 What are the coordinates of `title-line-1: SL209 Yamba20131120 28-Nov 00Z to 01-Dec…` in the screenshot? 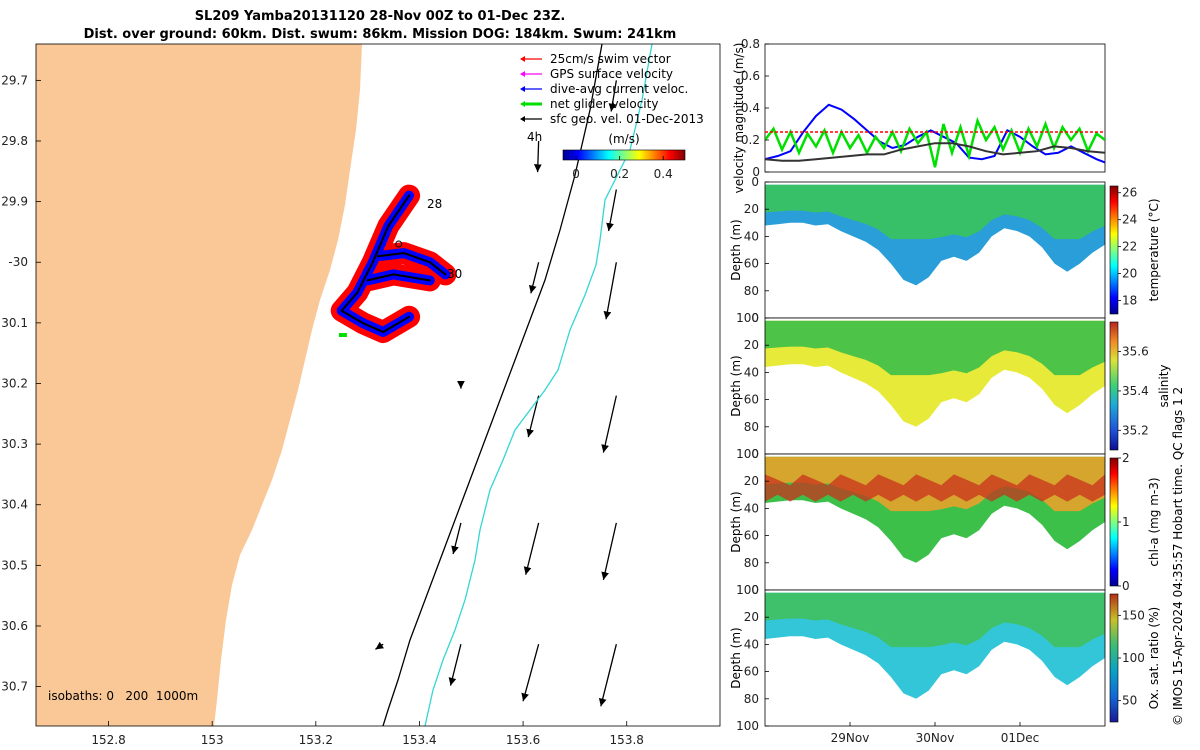 It's located at (380, 16).